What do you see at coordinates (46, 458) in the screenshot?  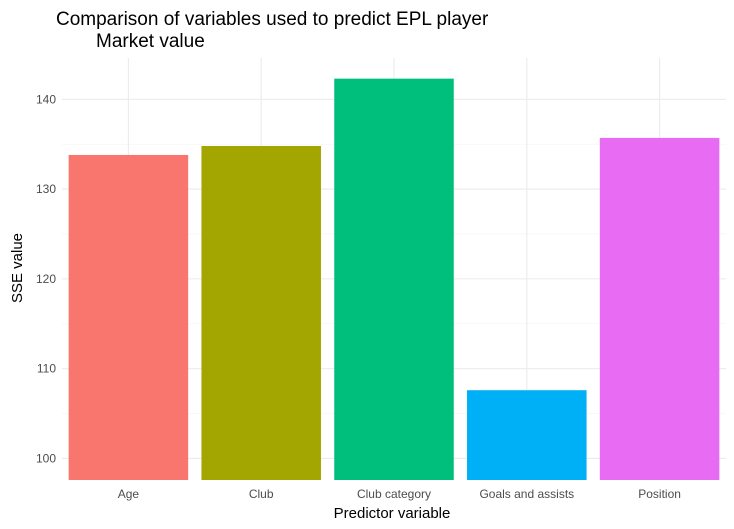 I see `y-tick-label: 100` at bounding box center [46, 458].